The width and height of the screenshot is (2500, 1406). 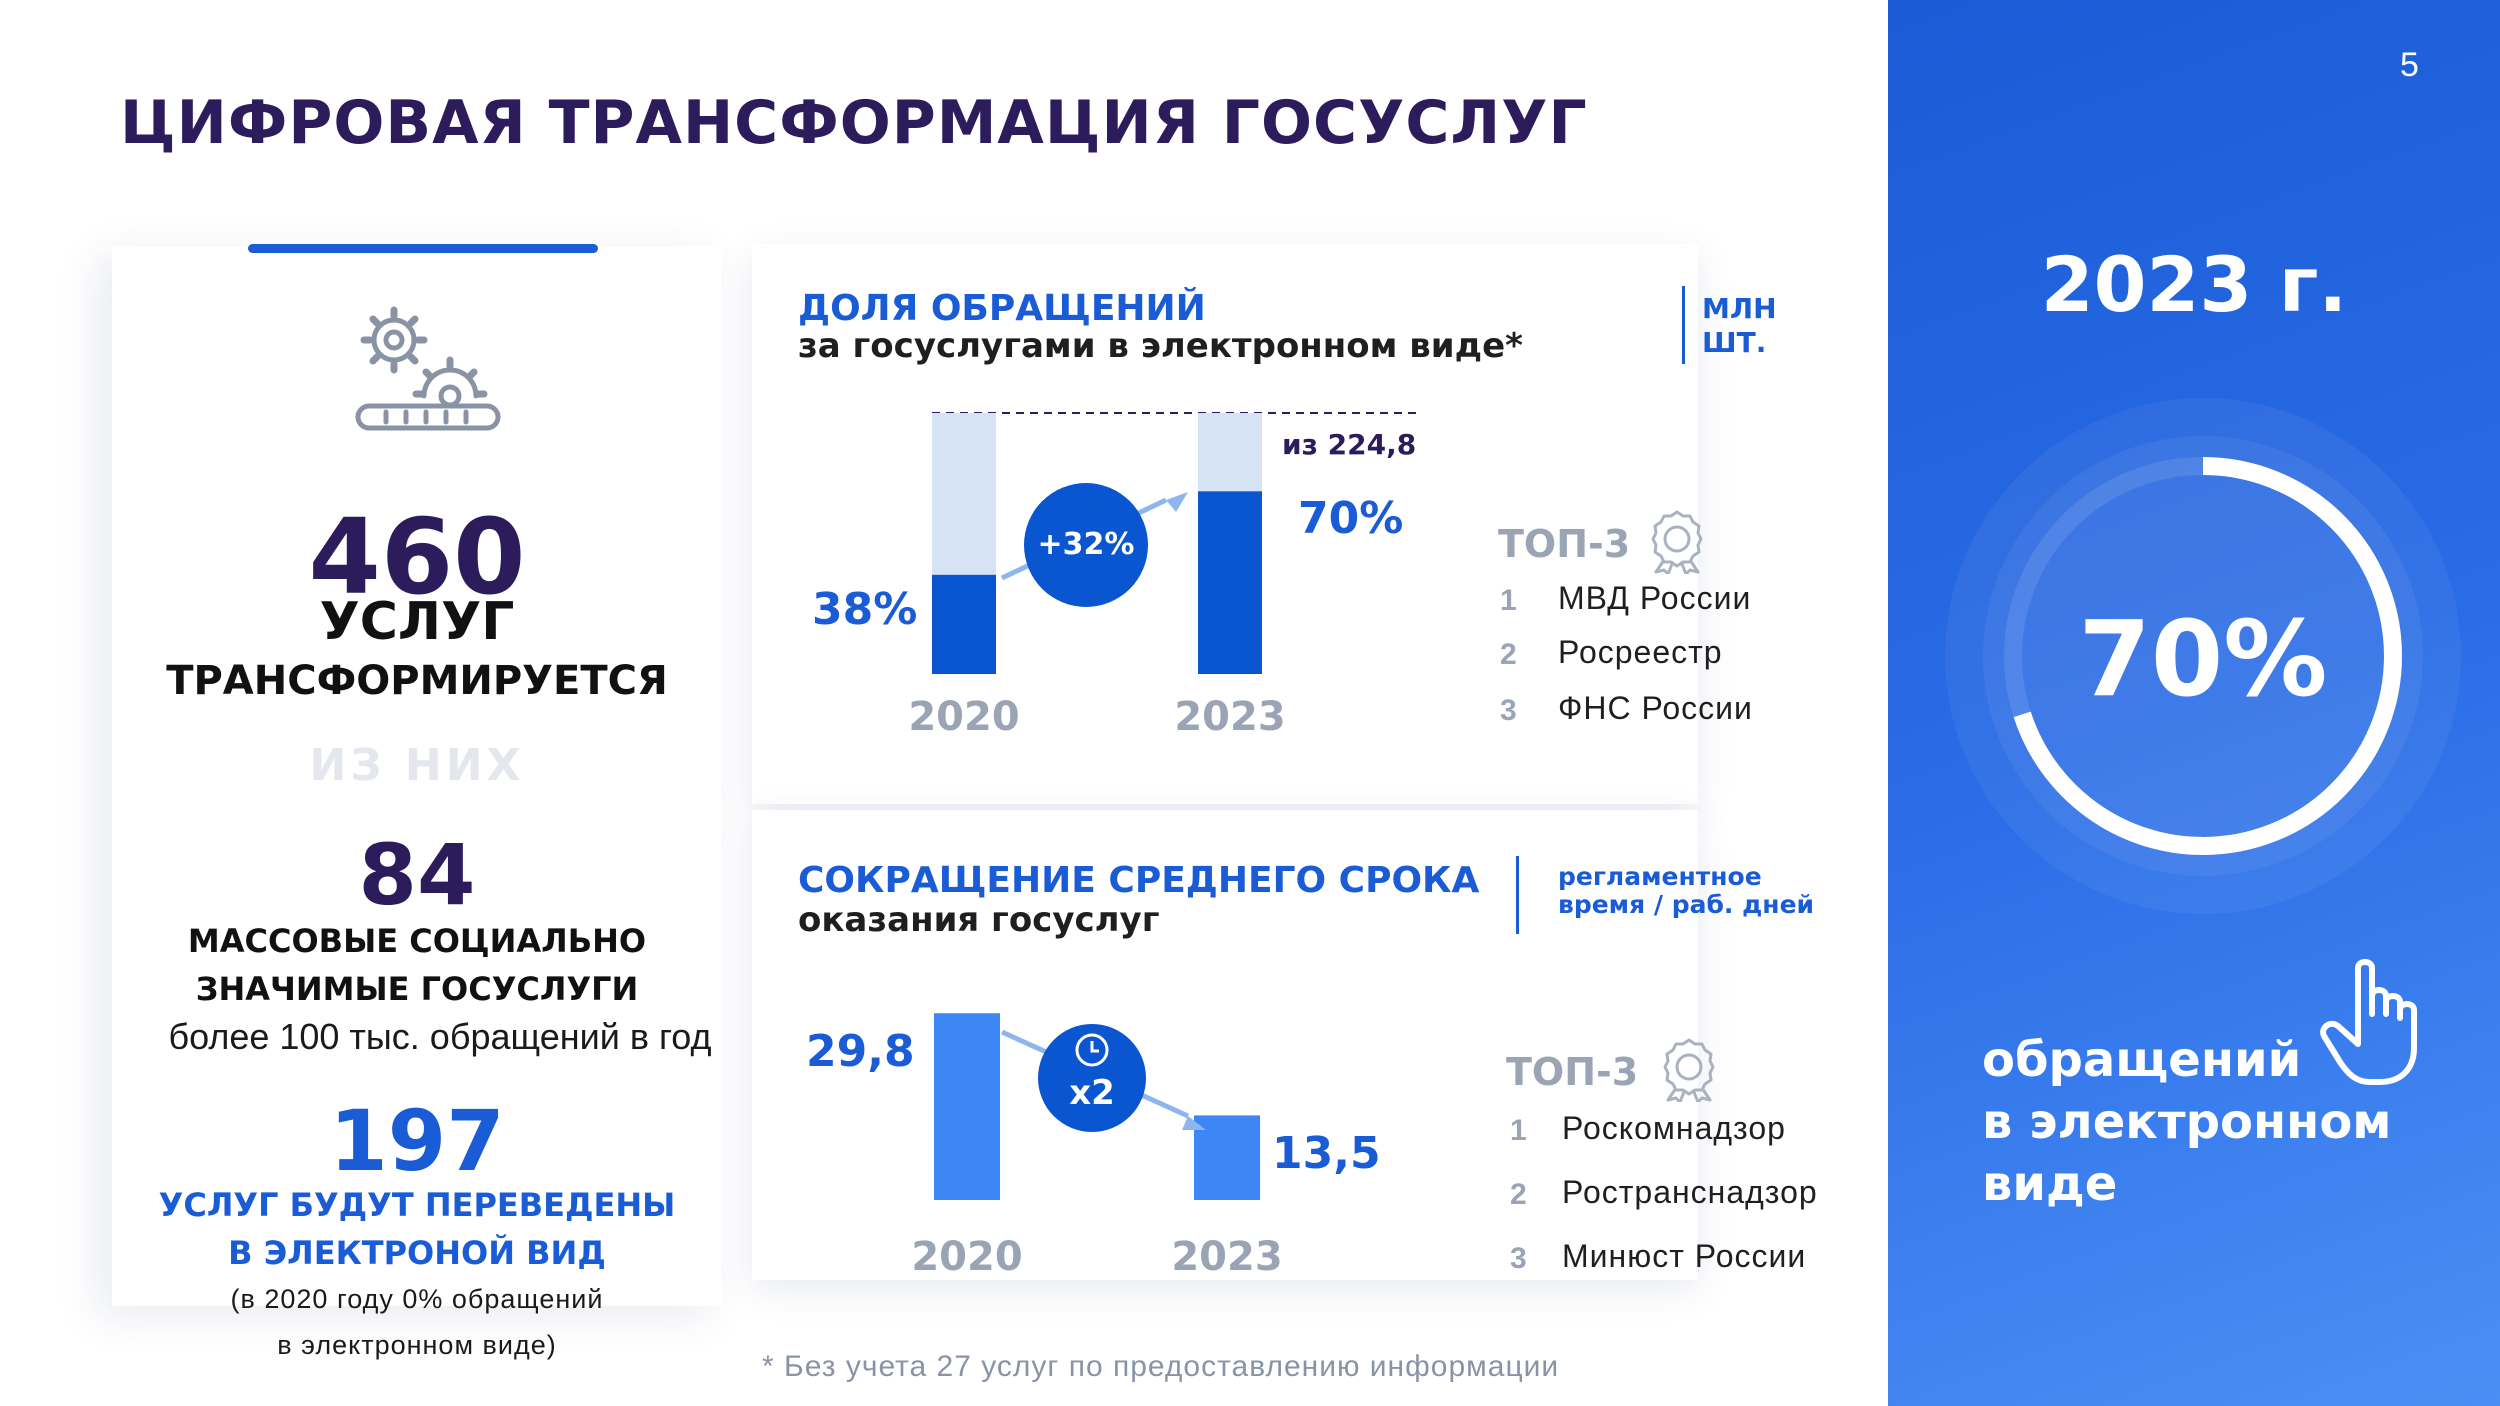 I want to click on share-value-label-2020: 38%, so click(x=864, y=609).